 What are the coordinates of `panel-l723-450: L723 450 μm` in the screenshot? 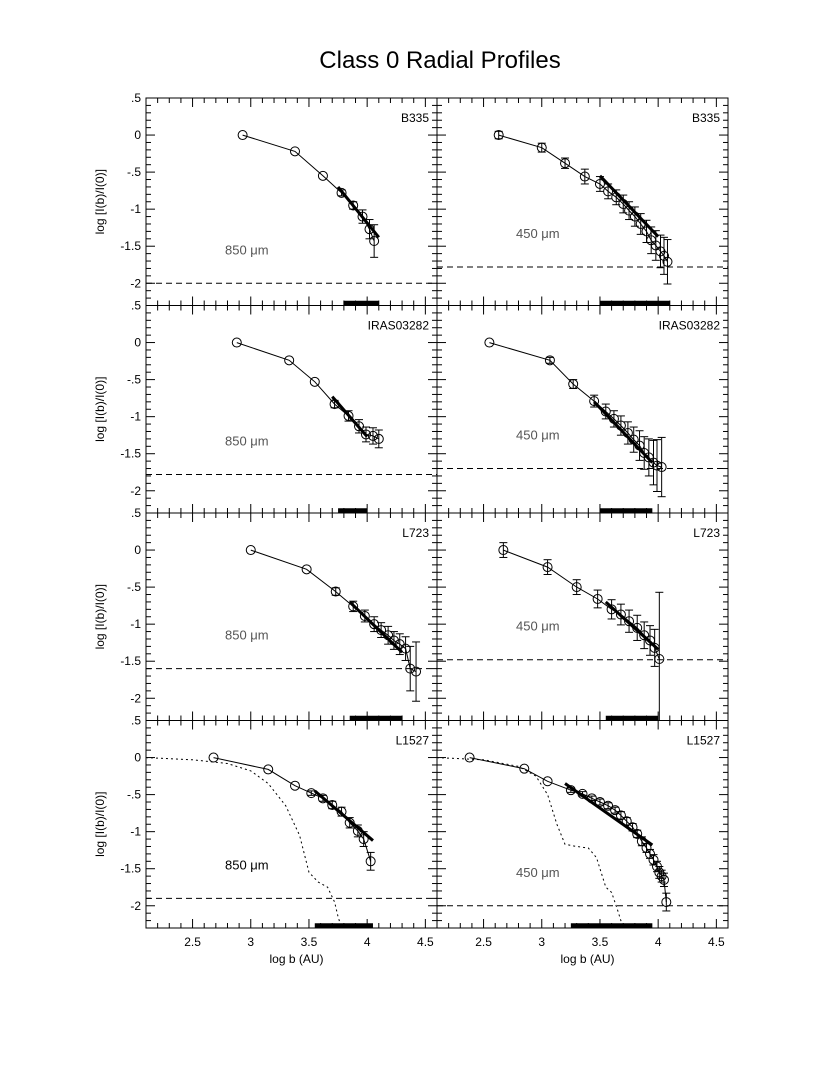 It's located at (582, 616).